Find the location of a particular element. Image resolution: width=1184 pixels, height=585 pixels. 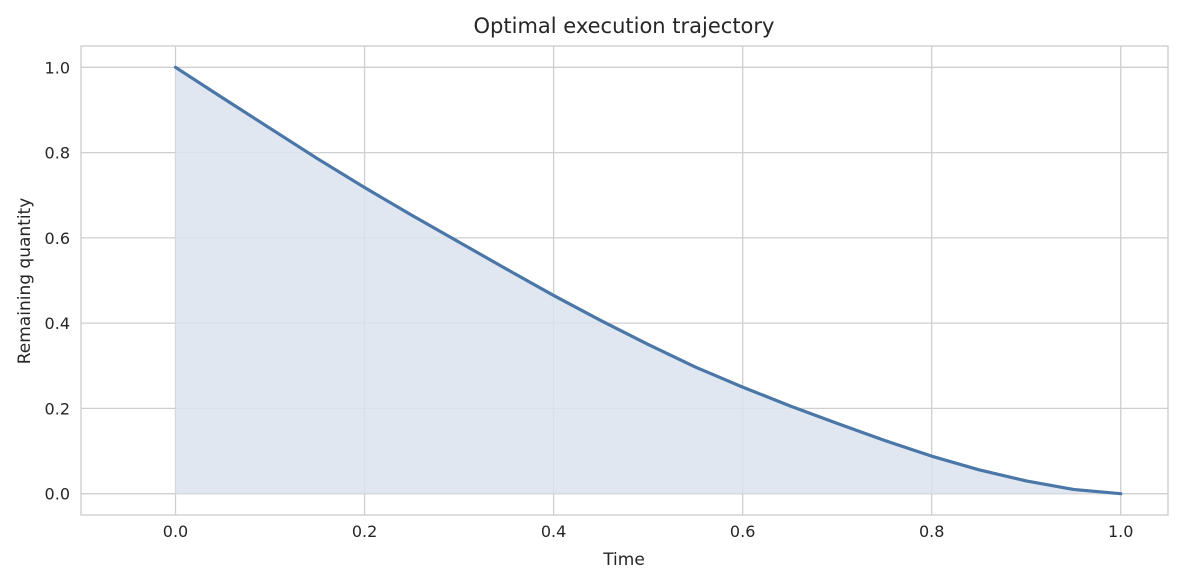

x-tick-label: 0.8 is located at coordinates (931, 531).